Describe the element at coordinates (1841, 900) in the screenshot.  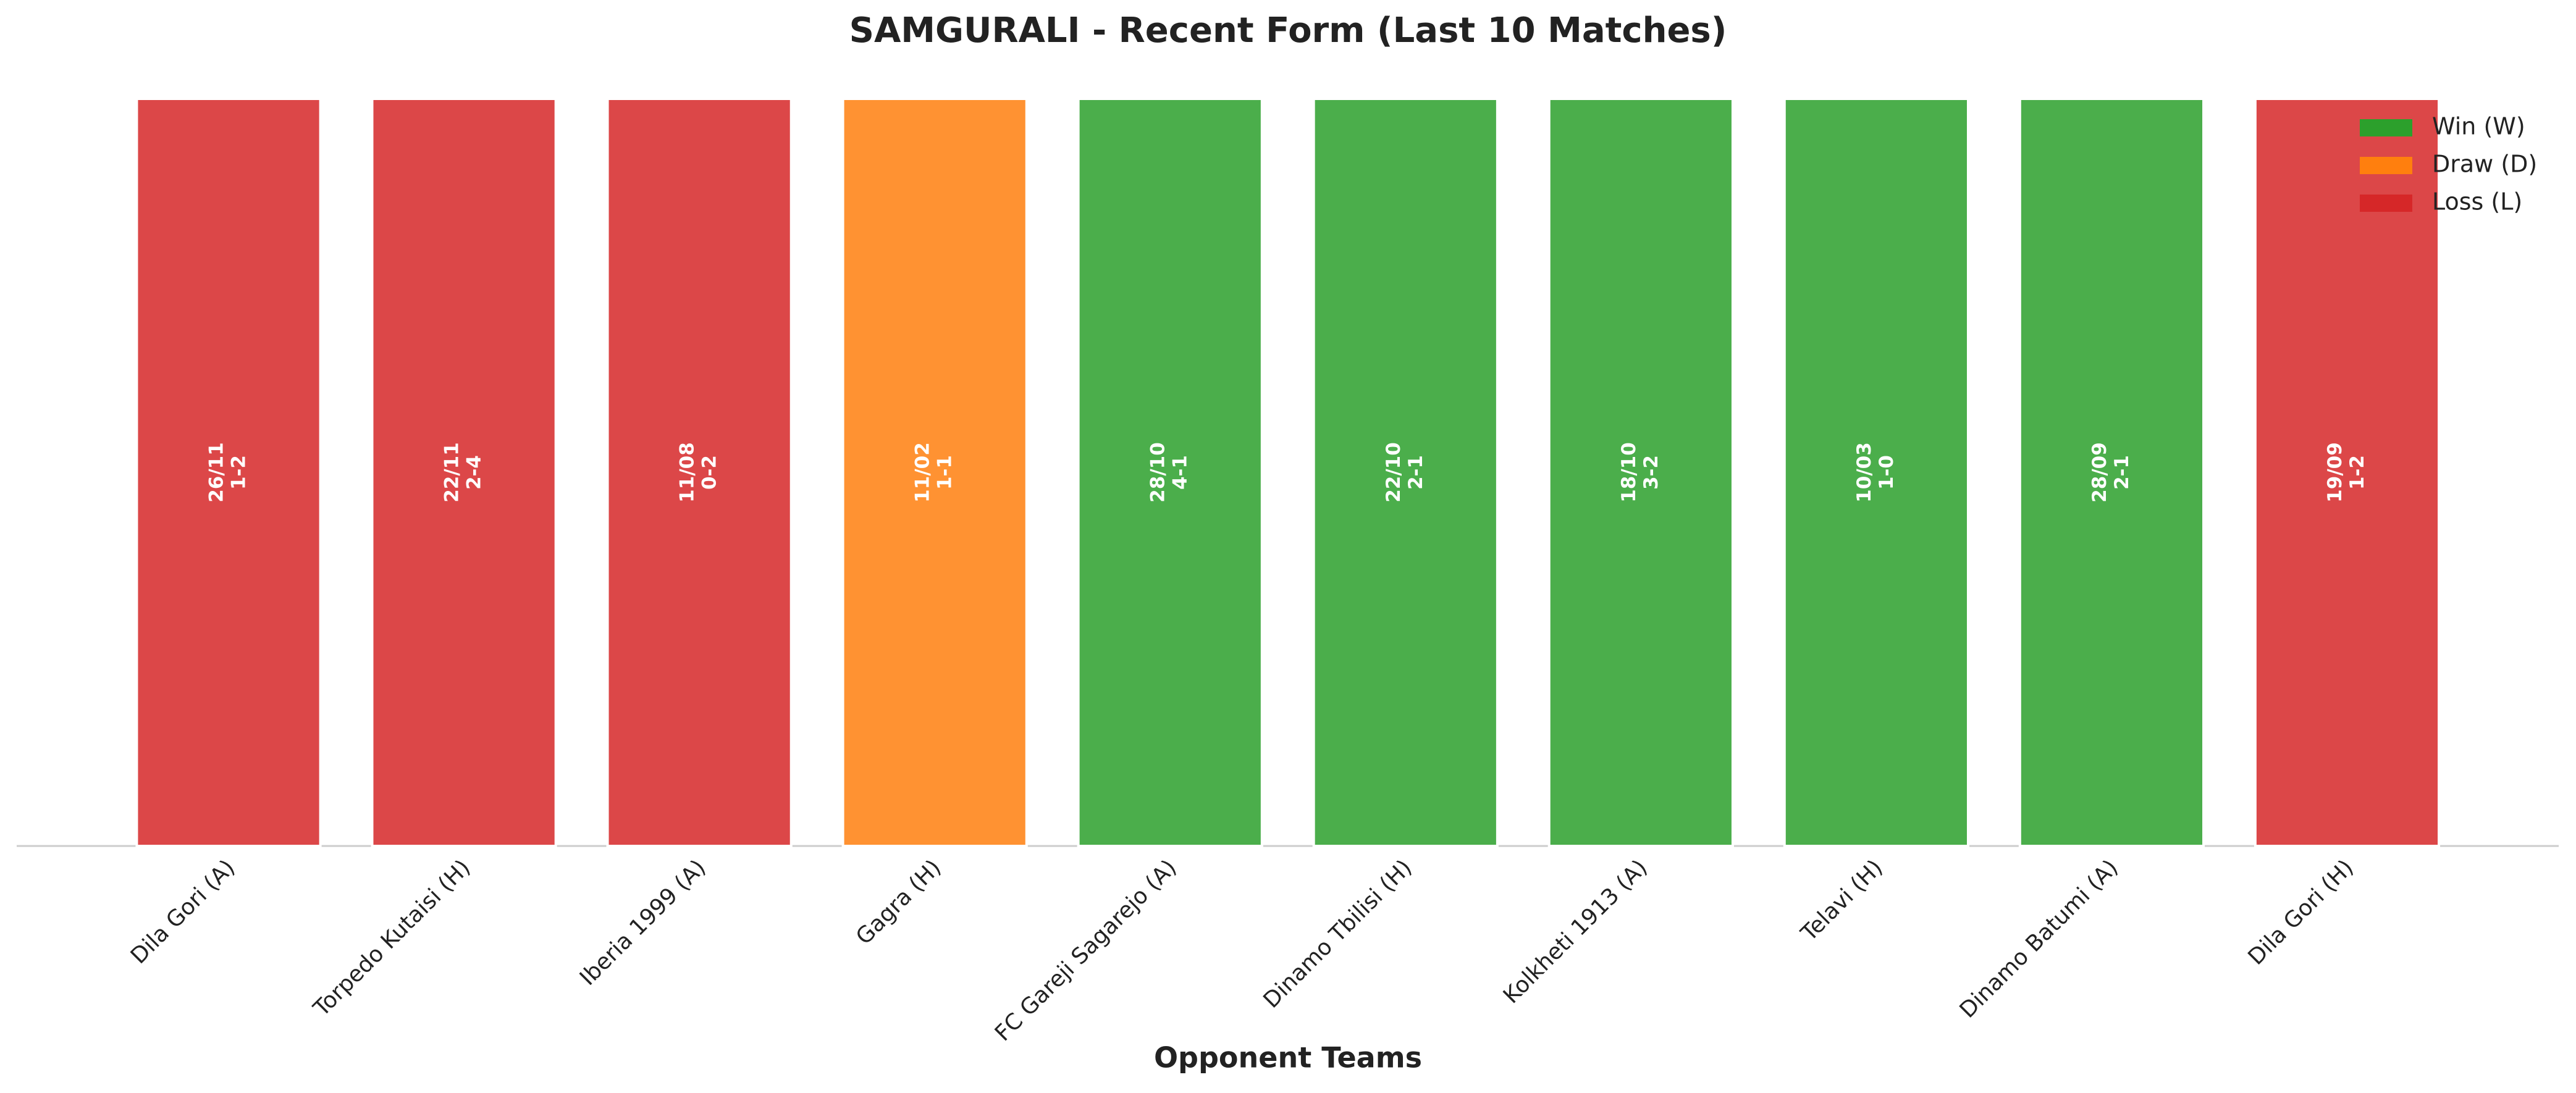
I see `x-tick-label: Telavi (H)` at that location.